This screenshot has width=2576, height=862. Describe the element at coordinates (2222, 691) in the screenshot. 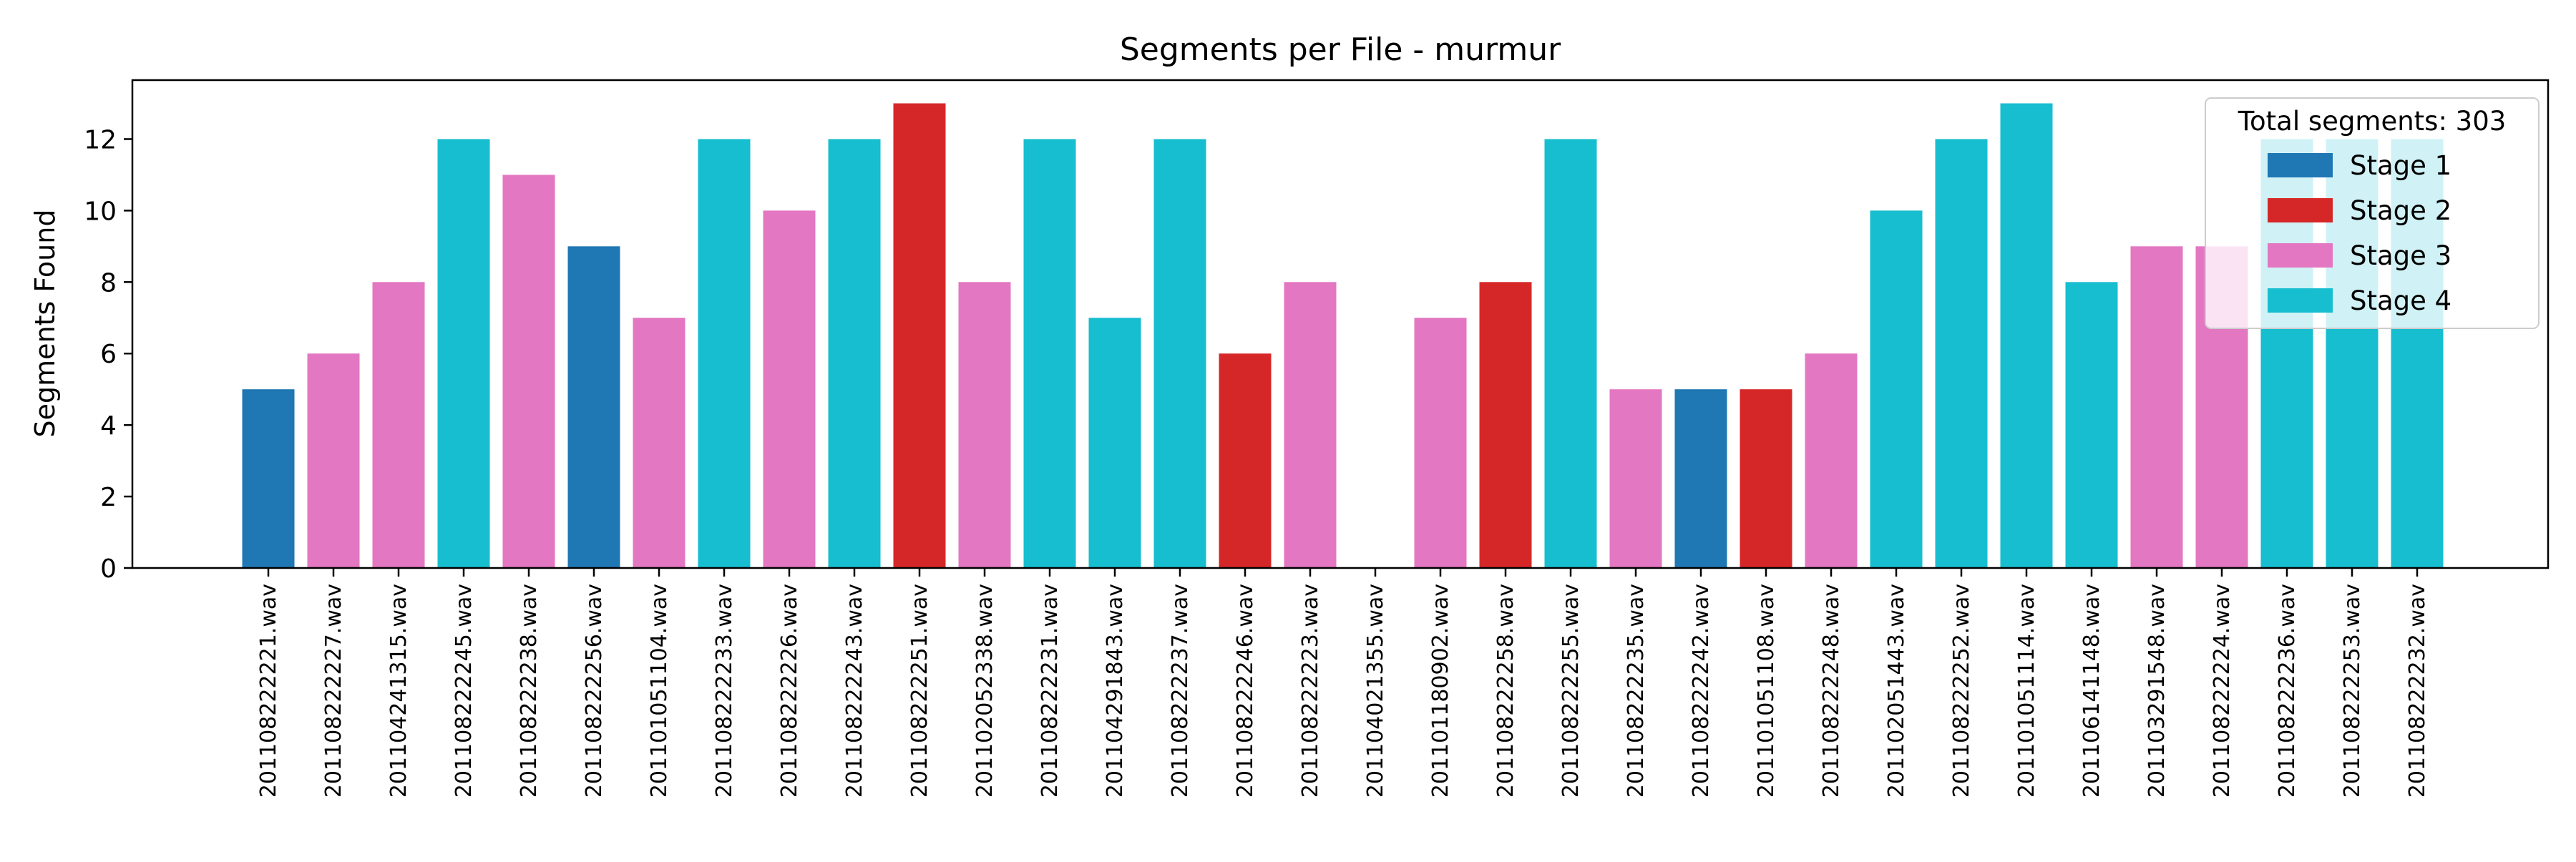

I see `x-tick-label: 201108222224.wav` at that location.